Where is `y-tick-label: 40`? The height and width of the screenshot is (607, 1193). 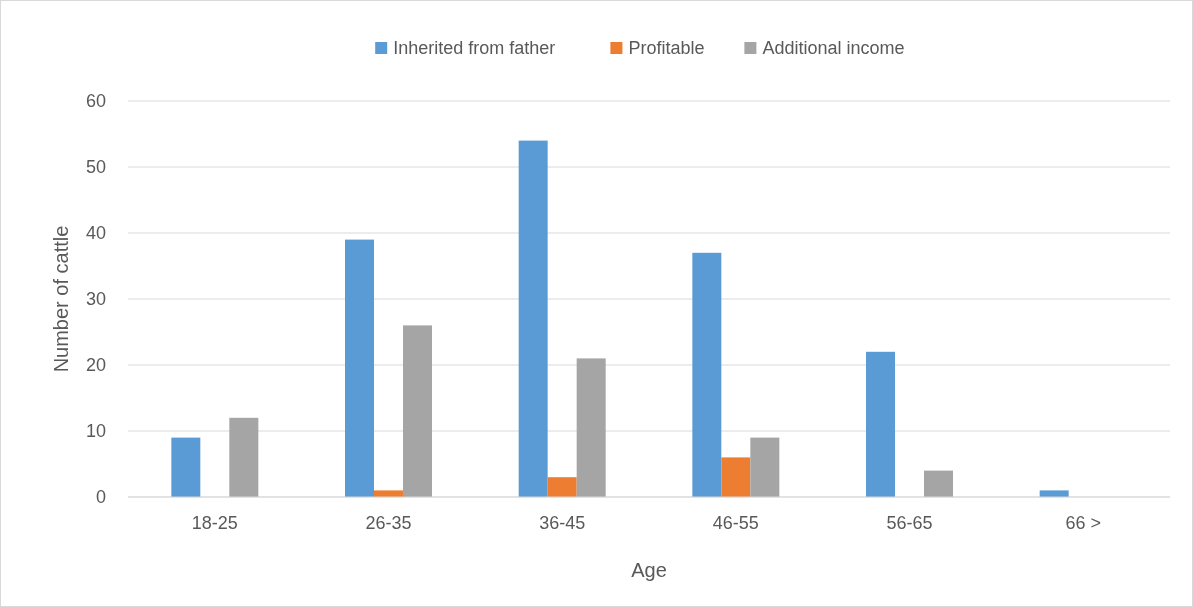
y-tick-label: 40 is located at coordinates (95, 233).